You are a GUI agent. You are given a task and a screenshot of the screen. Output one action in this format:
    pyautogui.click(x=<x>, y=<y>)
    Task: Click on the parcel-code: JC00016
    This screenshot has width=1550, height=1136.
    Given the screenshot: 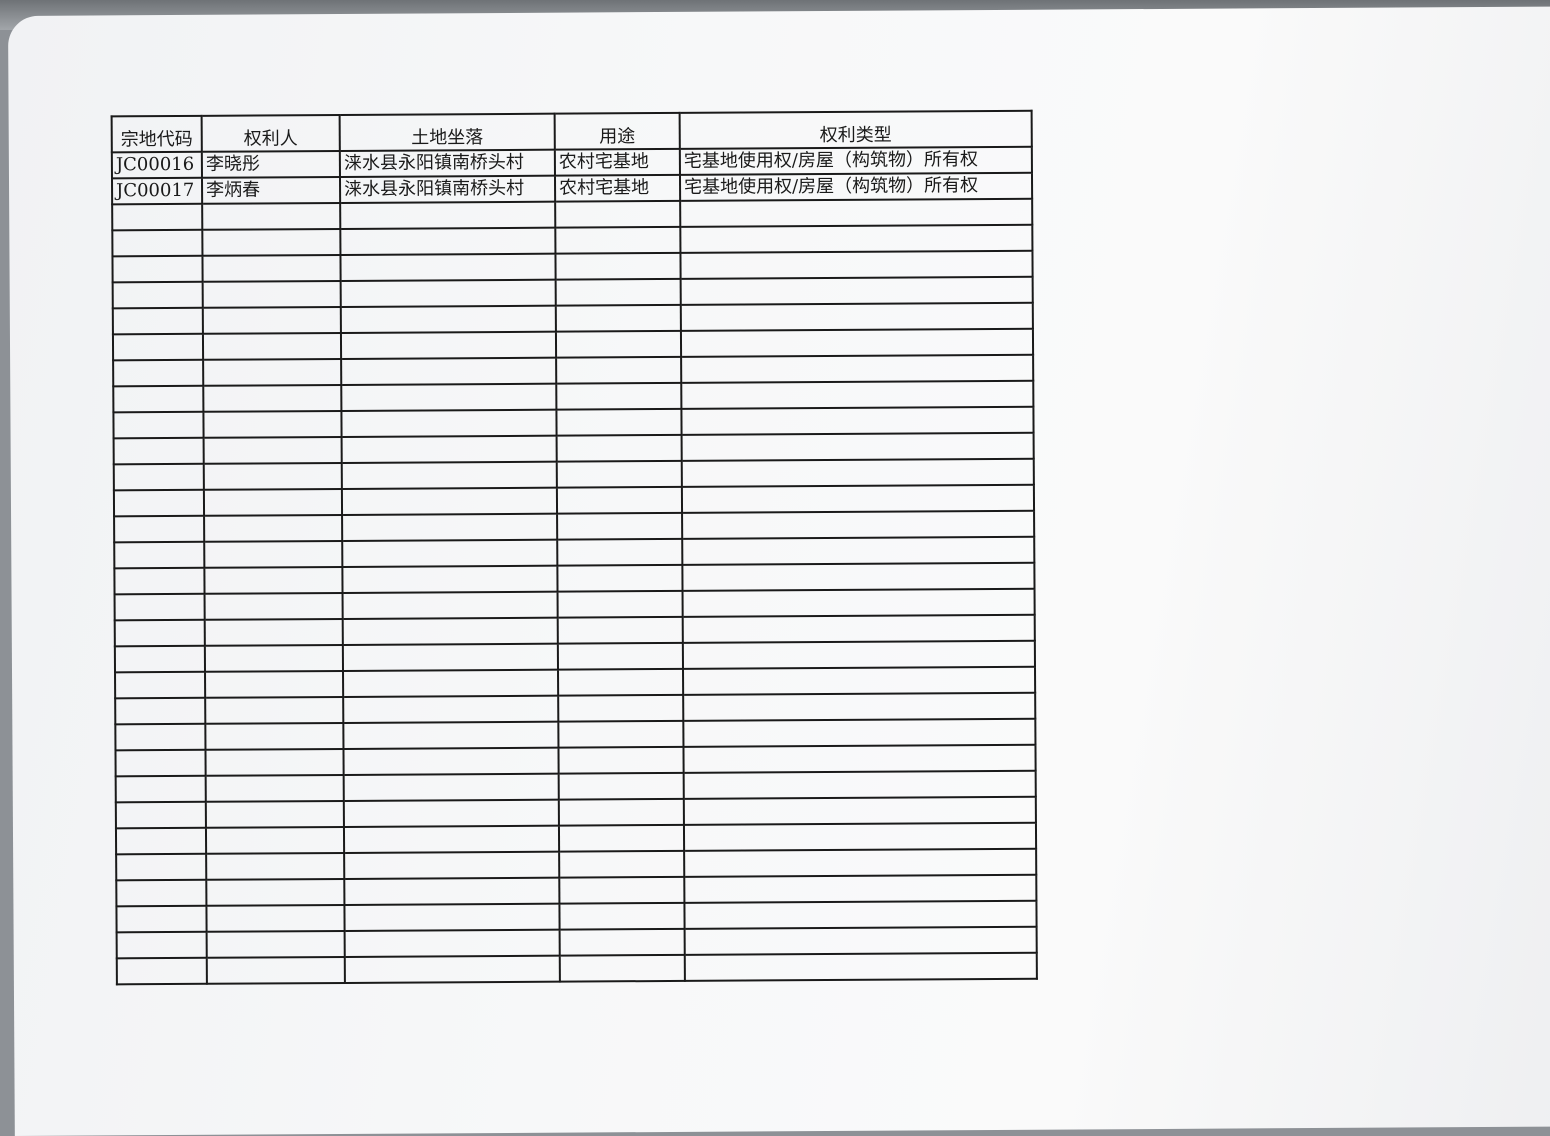 What is the action you would take?
    pyautogui.click(x=156, y=165)
    